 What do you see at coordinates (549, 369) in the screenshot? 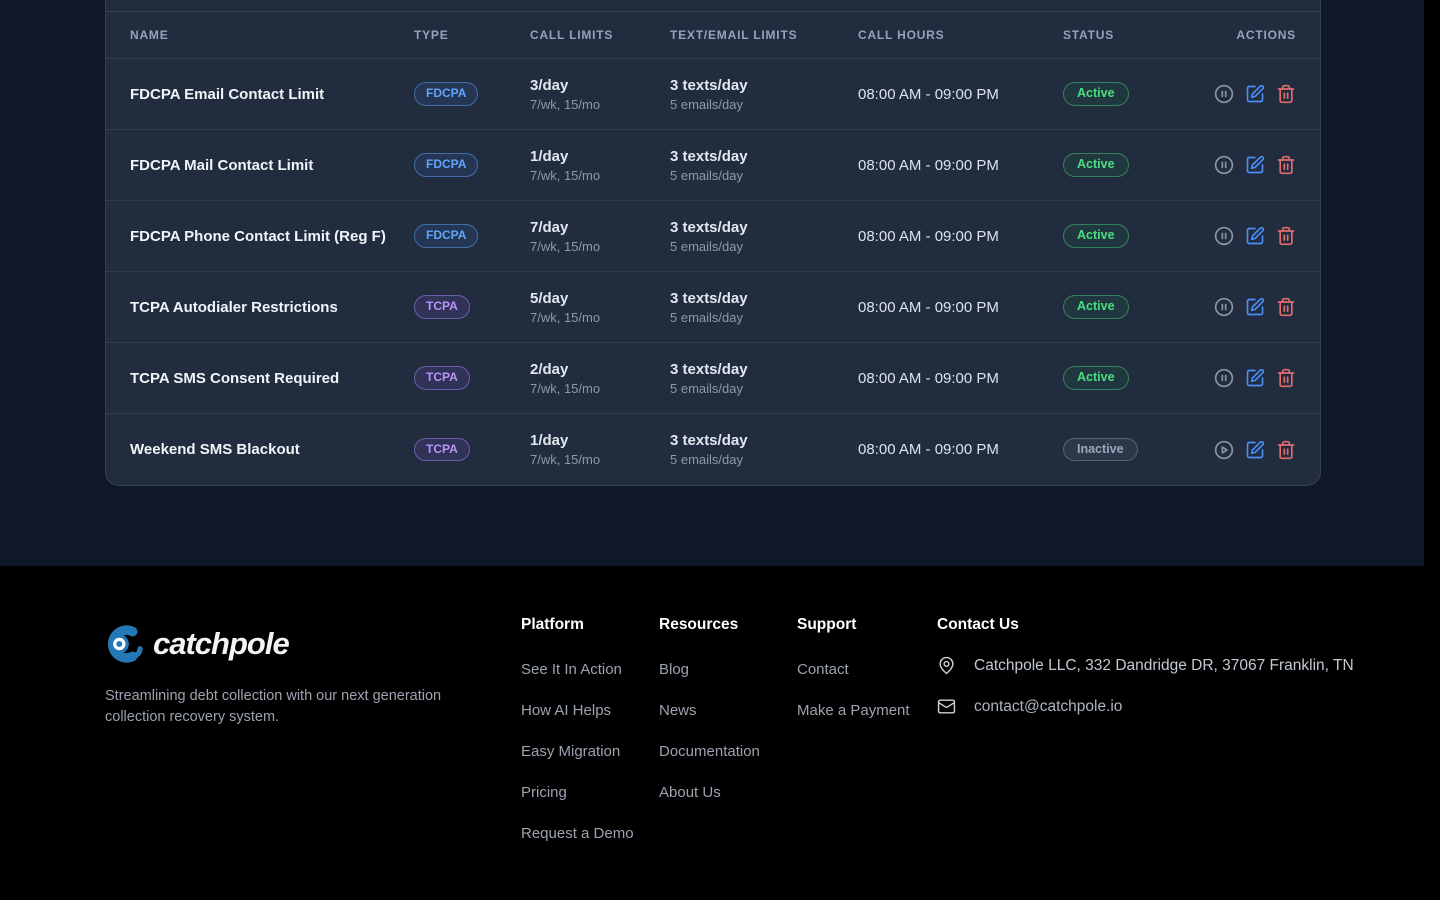
I see `call-limit-primary: 2/day` at bounding box center [549, 369].